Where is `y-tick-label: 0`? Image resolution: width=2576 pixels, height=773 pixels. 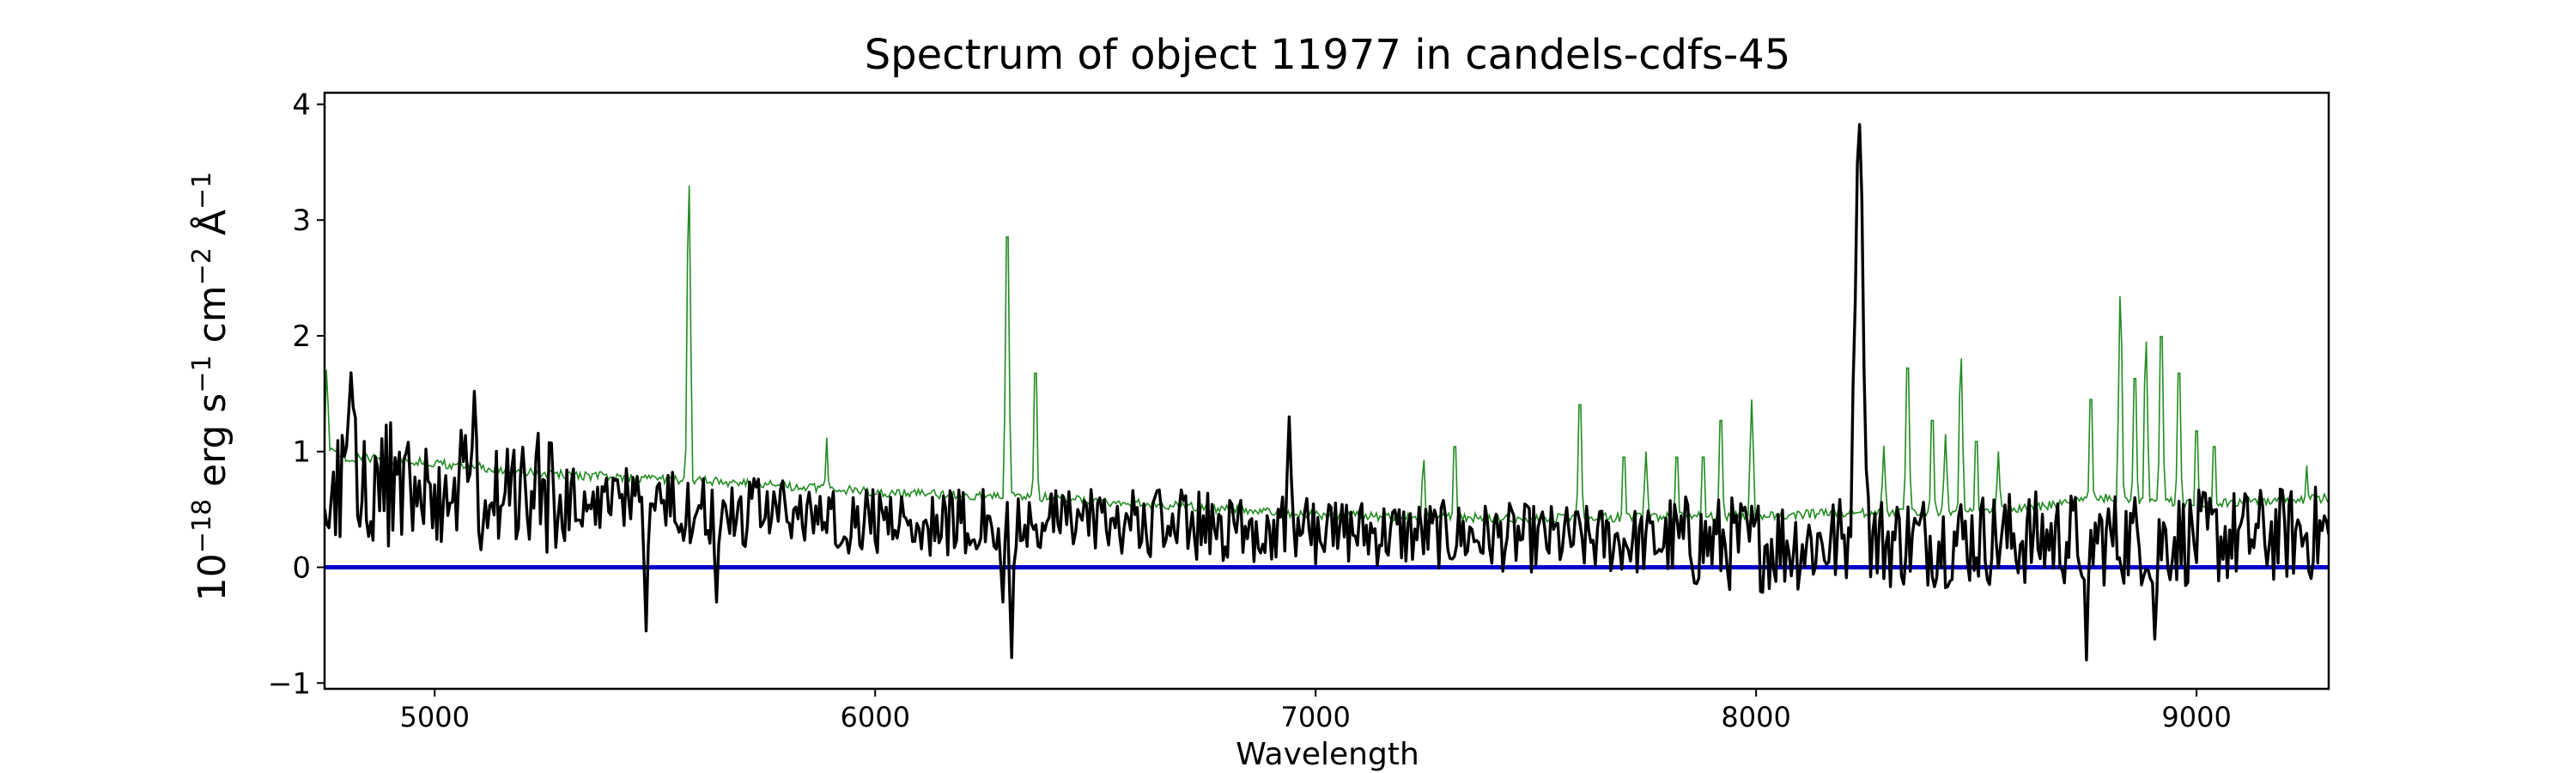
y-tick-label: 0 is located at coordinates (301, 568).